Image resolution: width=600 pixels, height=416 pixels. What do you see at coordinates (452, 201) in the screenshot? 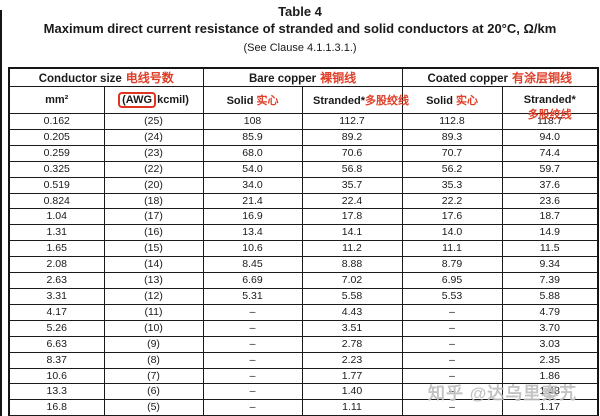
I see `table-cell: 22.2` at bounding box center [452, 201].